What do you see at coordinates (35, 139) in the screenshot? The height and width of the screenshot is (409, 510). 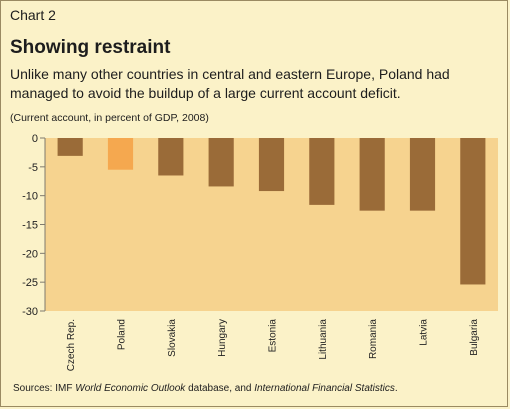 I see `y-tick-label: 0` at bounding box center [35, 139].